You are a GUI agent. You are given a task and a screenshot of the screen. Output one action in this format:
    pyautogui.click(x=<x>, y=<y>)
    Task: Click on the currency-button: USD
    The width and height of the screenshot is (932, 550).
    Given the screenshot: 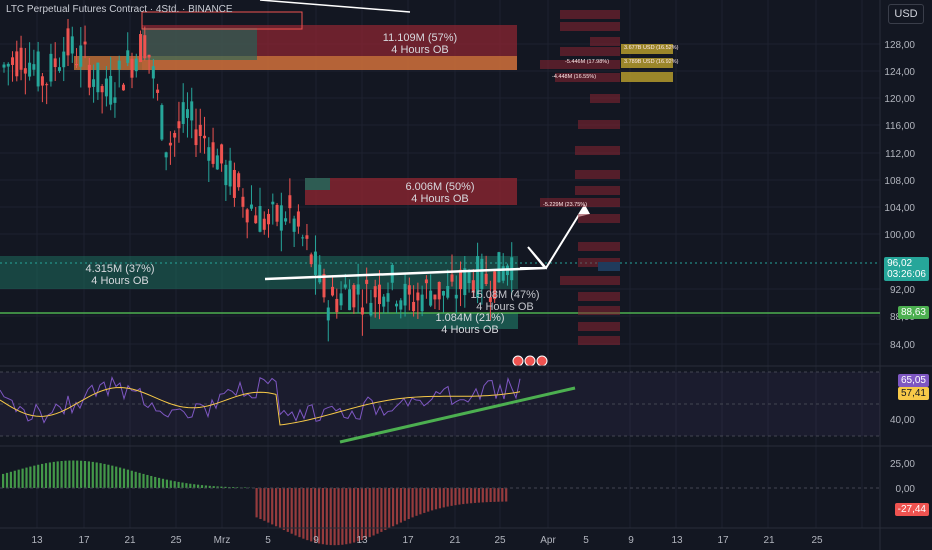 What is the action you would take?
    pyautogui.click(x=906, y=14)
    